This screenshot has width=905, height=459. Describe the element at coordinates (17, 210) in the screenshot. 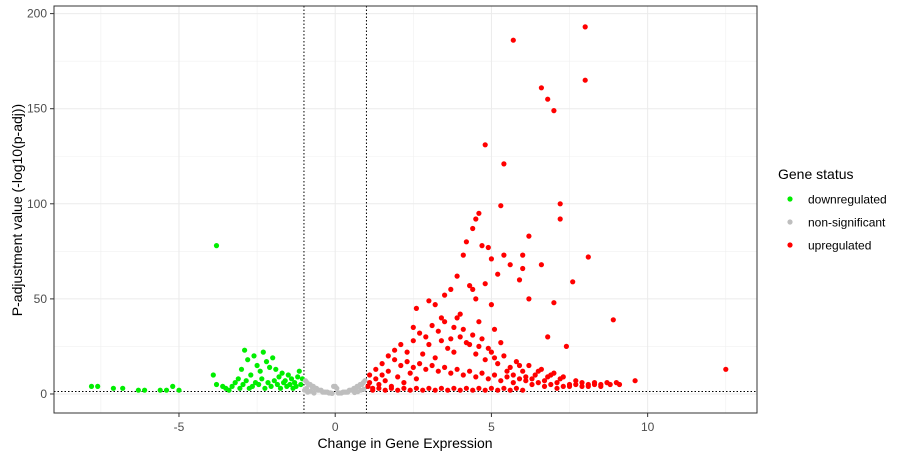

I see `y-axis-title: P-adjustment value (-log10(p-adj))` at that location.